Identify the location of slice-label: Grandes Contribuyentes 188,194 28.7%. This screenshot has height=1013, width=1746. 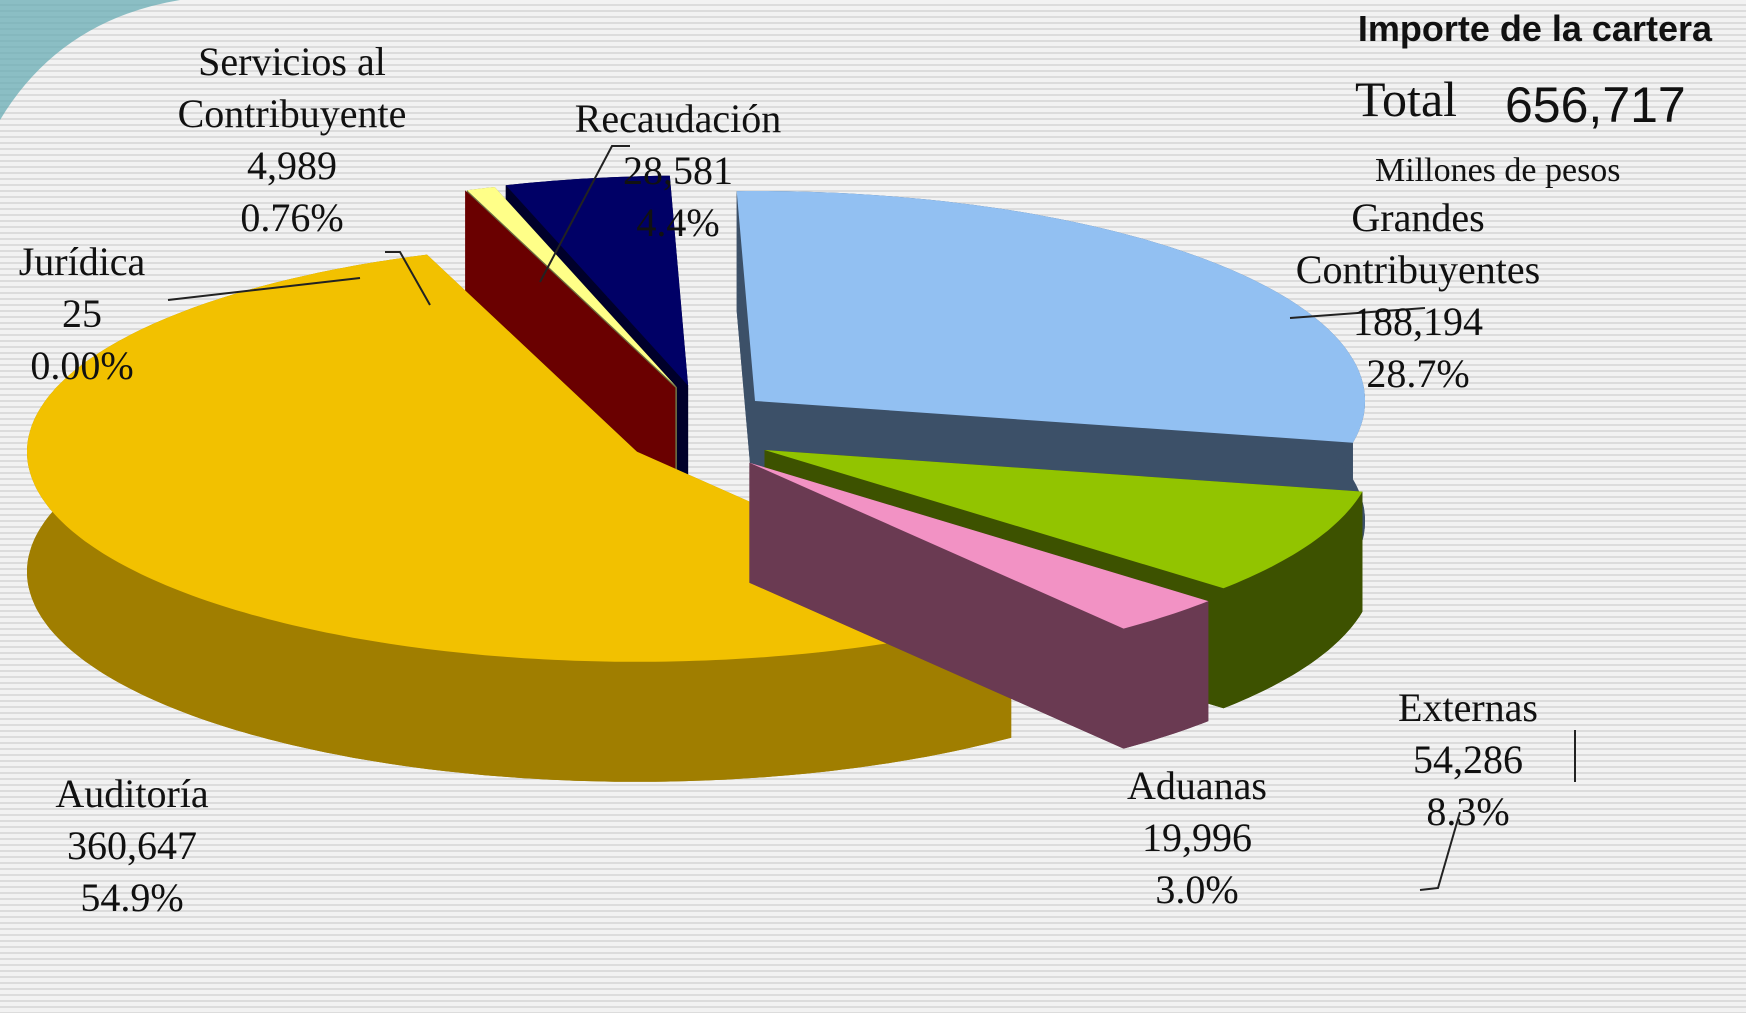
(1418, 296).